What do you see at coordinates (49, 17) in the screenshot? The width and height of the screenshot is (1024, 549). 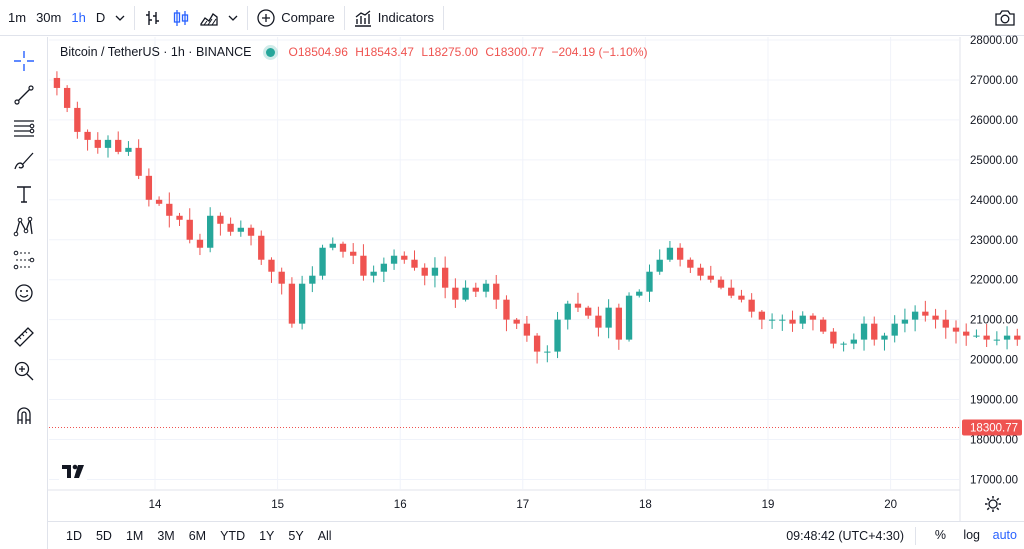 I see `interval-30m: 30m` at bounding box center [49, 17].